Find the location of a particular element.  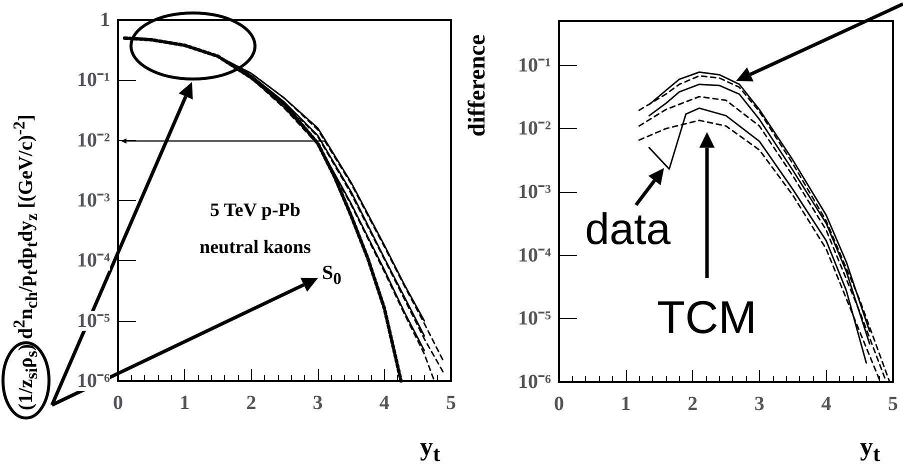

y-tick-label: 1 is located at coordinates (105, 20).